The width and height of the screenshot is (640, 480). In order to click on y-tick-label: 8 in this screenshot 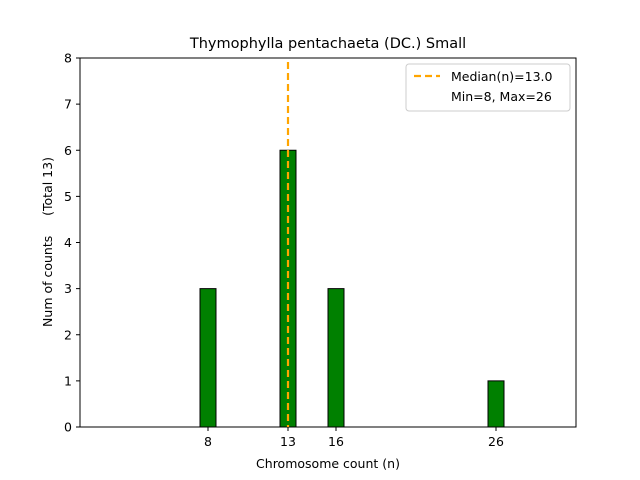, I will do `click(68, 58)`.